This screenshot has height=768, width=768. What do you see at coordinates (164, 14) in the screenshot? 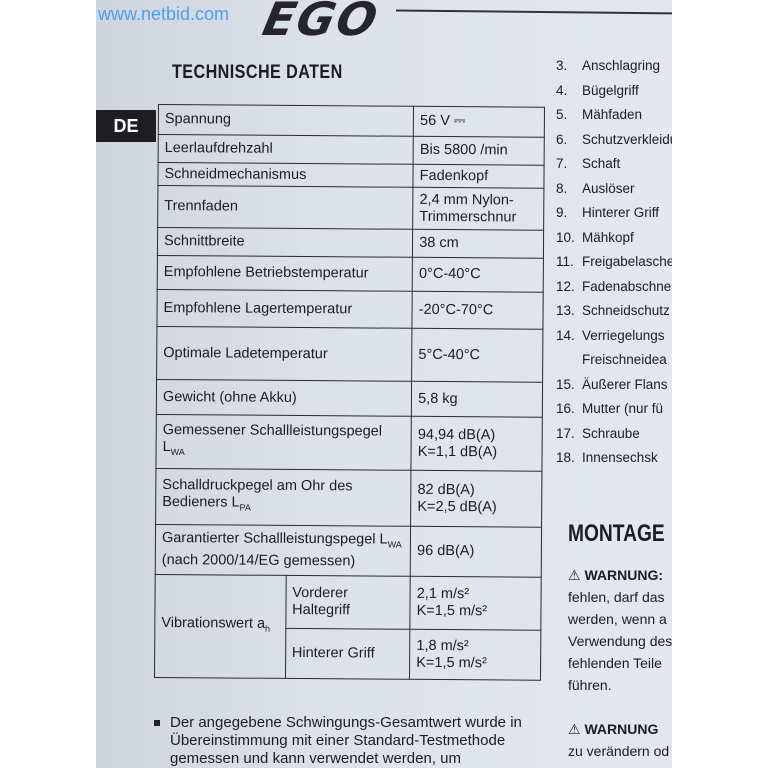
I see `watermark: www.netbid.com` at bounding box center [164, 14].